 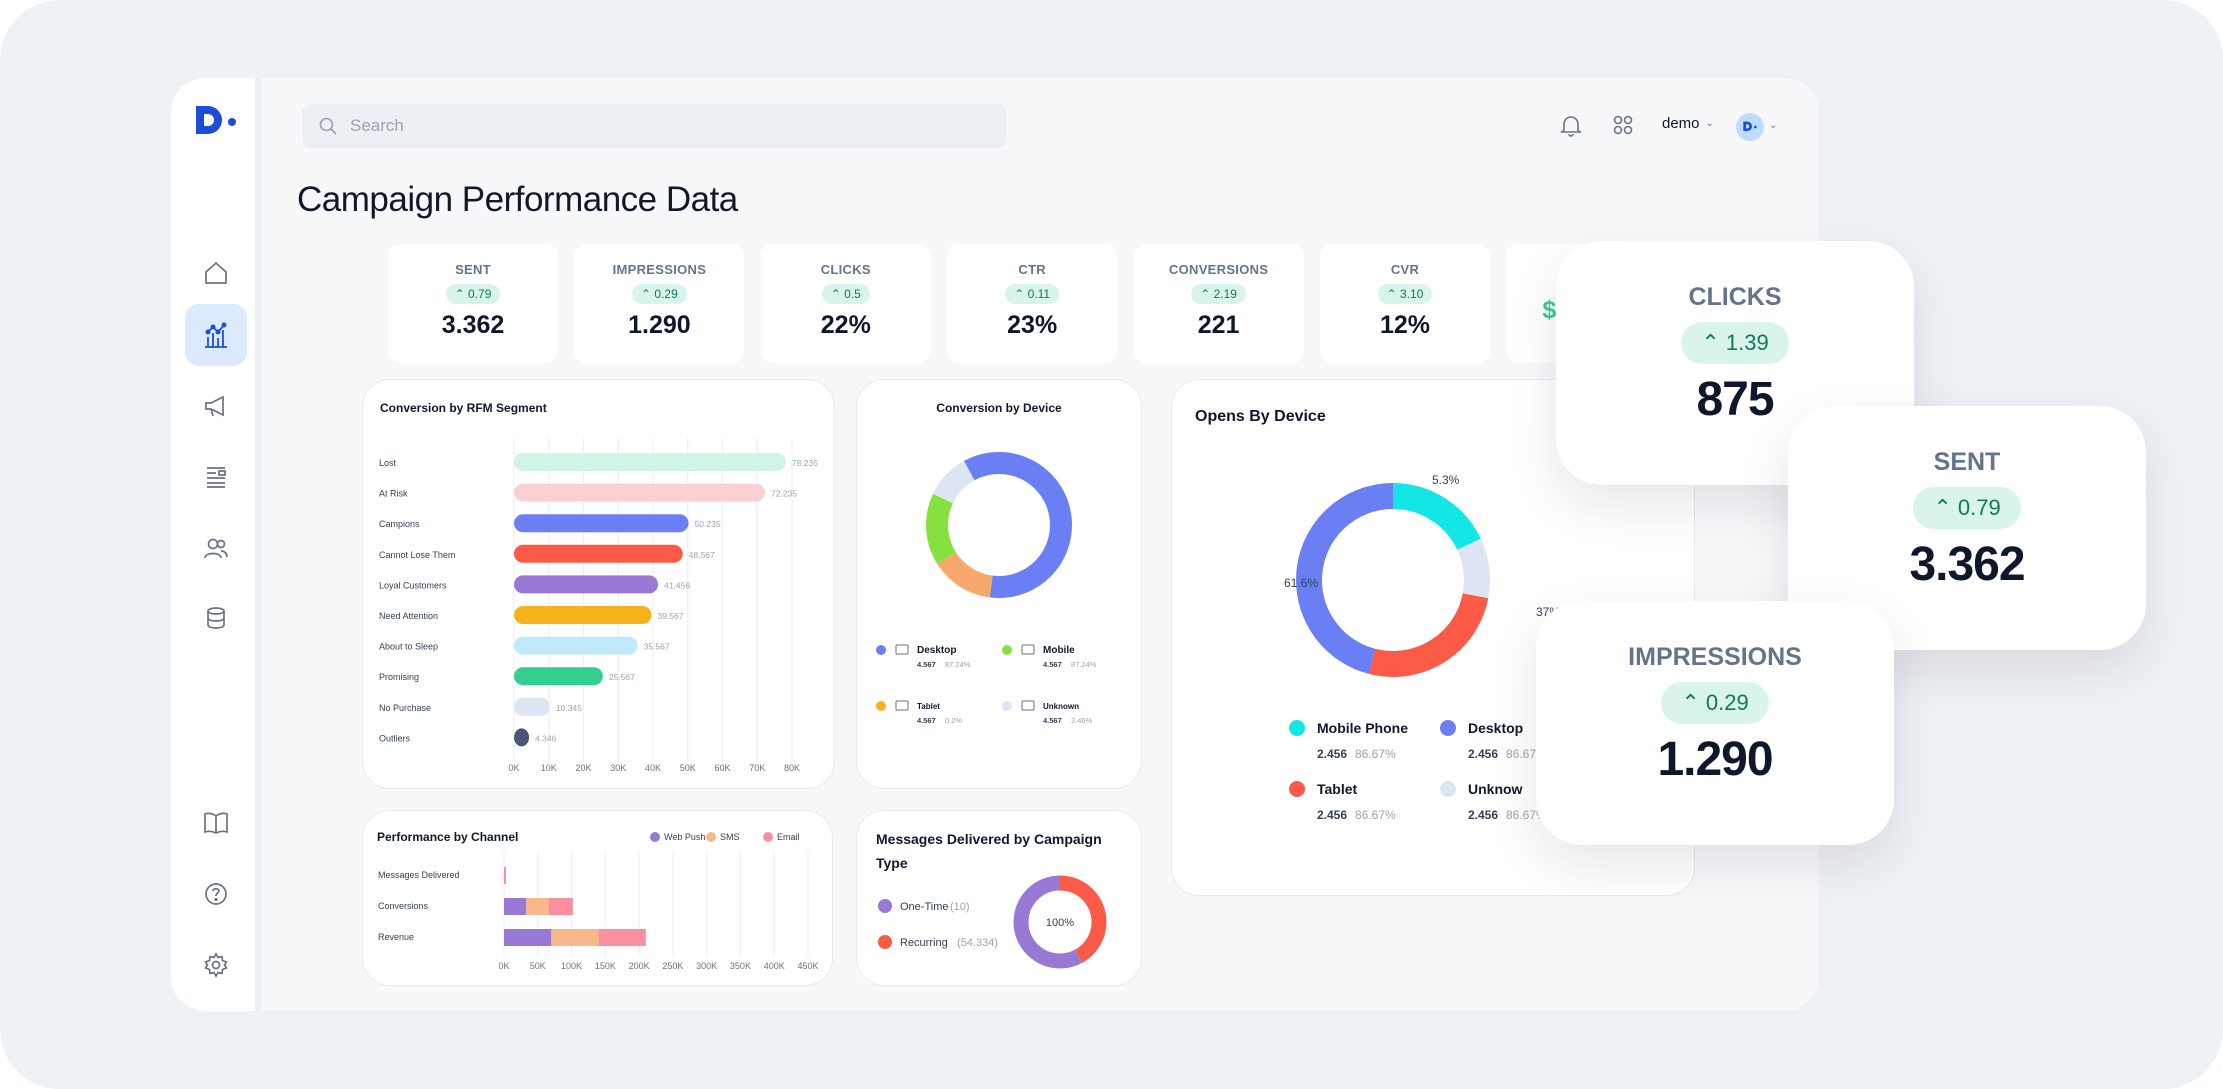 I want to click on kpi-change-badge: ⌃ 0.11, so click(x=1032, y=294).